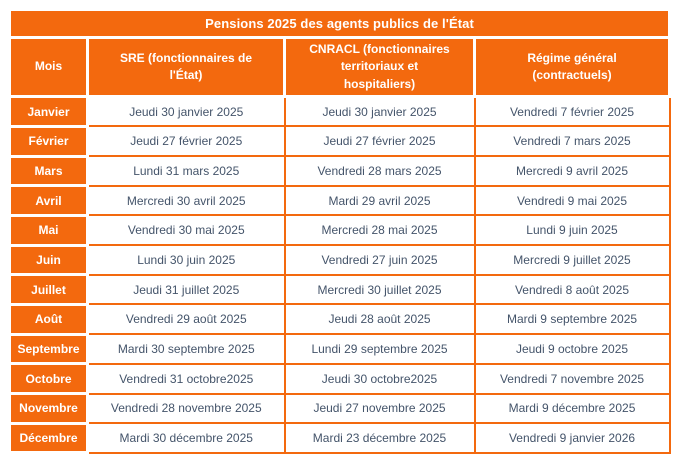 This screenshot has height=455, width=678. What do you see at coordinates (48, 141) in the screenshot?
I see `month-cell: Février` at bounding box center [48, 141].